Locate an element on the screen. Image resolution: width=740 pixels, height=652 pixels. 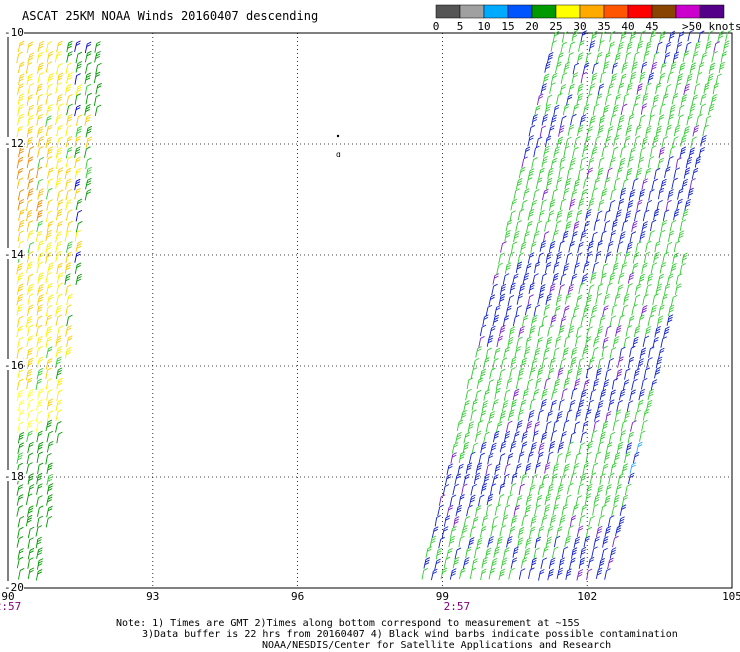
lat-tick-label: -16 is located at coordinates (14, 365).